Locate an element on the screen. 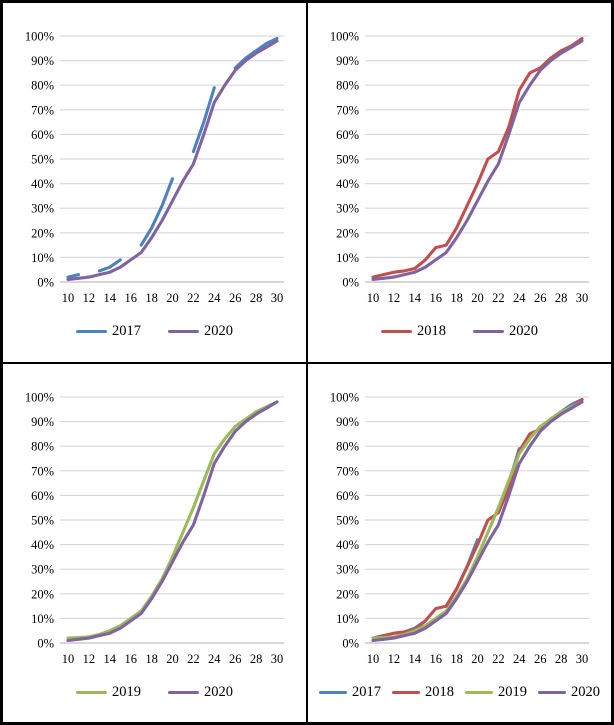 This screenshot has width=614, height=725. y-tick-label: 0% is located at coordinates (45, 643).